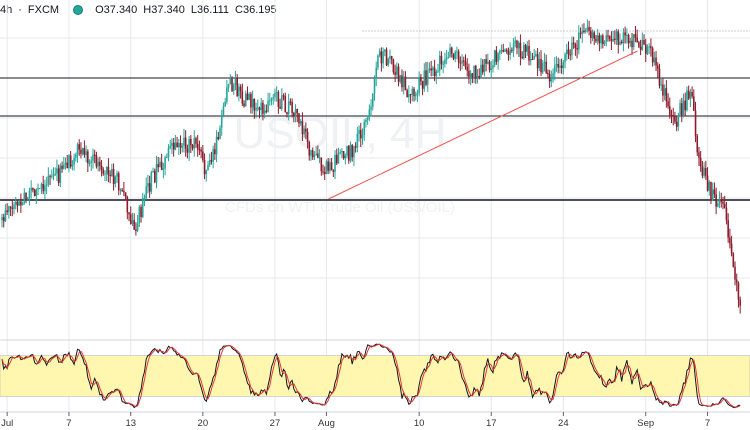 Image resolution: width=750 pixels, height=430 pixels. I want to click on x-tick-label: Sep, so click(645, 423).